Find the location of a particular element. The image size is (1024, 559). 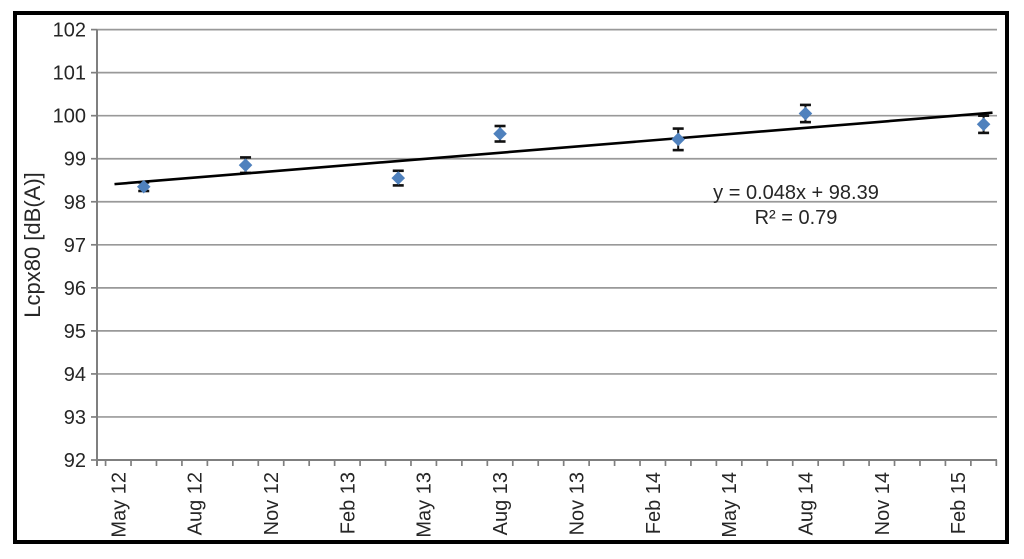

y-tick-label: 95 is located at coordinates (75, 332).